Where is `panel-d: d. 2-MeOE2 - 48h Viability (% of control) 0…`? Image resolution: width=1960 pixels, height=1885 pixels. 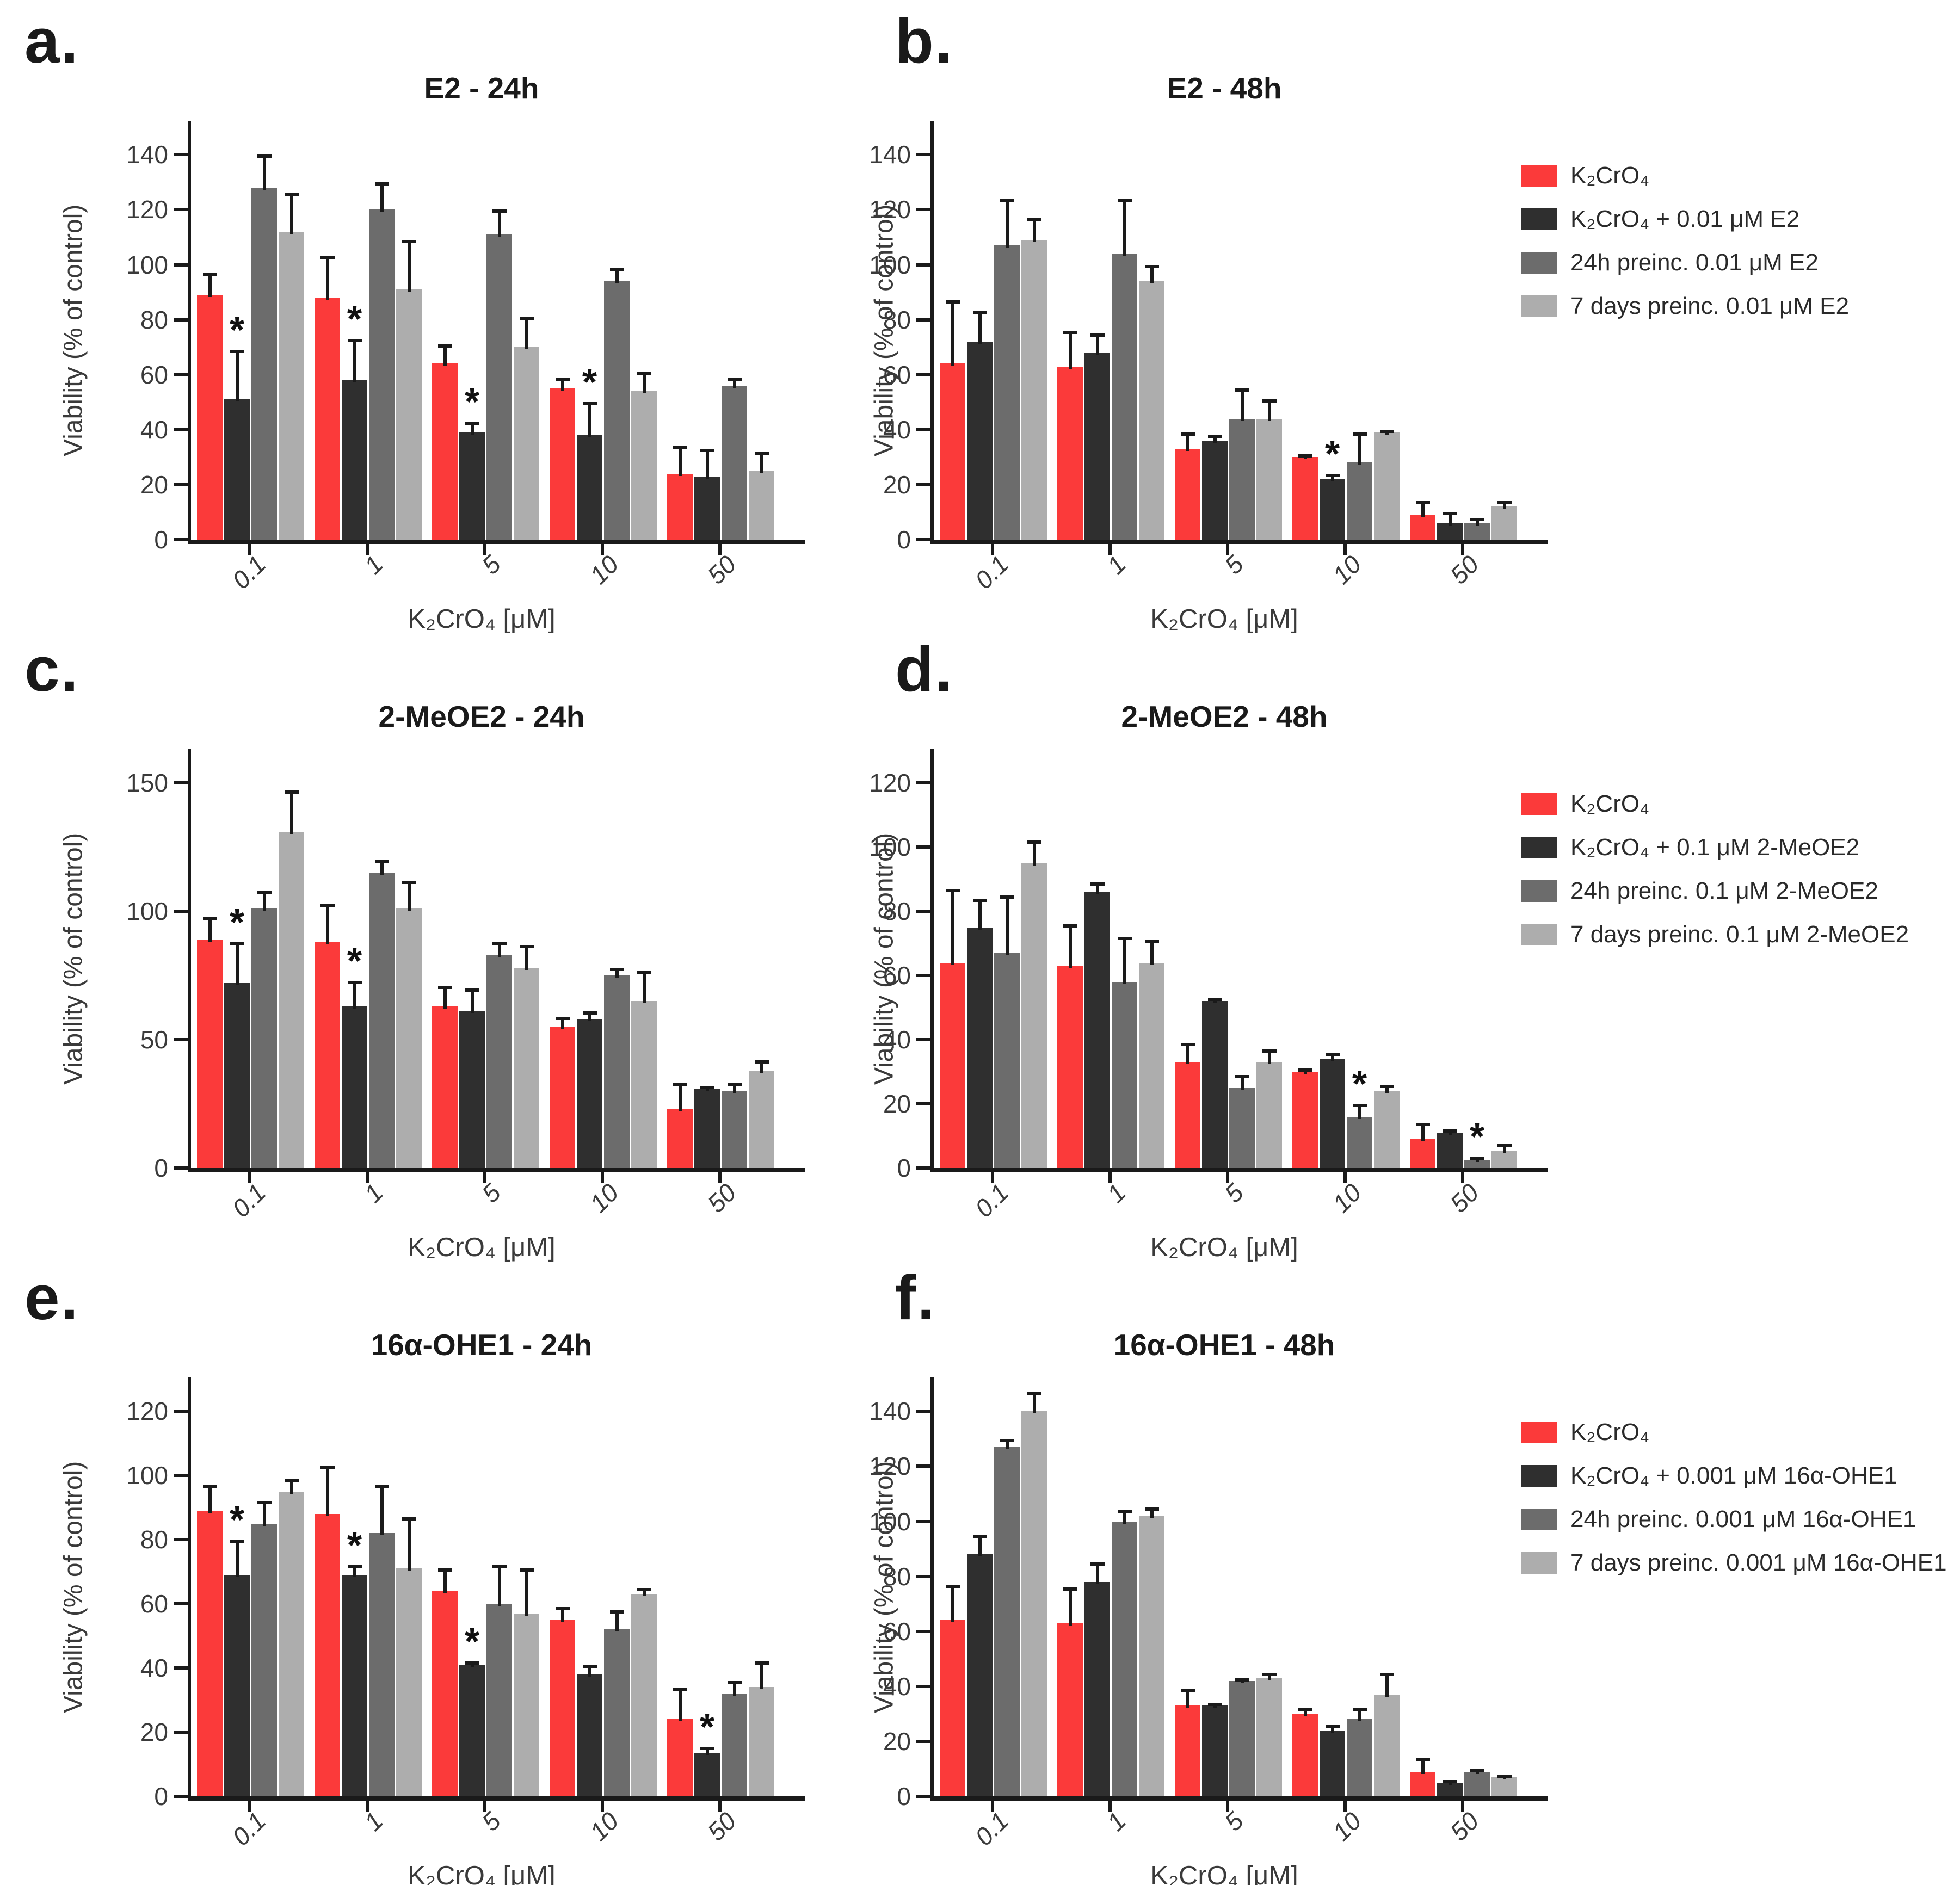 panel-d: d. 2-MeOE2 - 48h Viability (% of control) 0… is located at coordinates (1208, 945).